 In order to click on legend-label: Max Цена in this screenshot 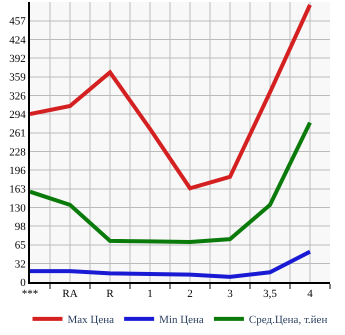, I will do `click(91, 320)`.